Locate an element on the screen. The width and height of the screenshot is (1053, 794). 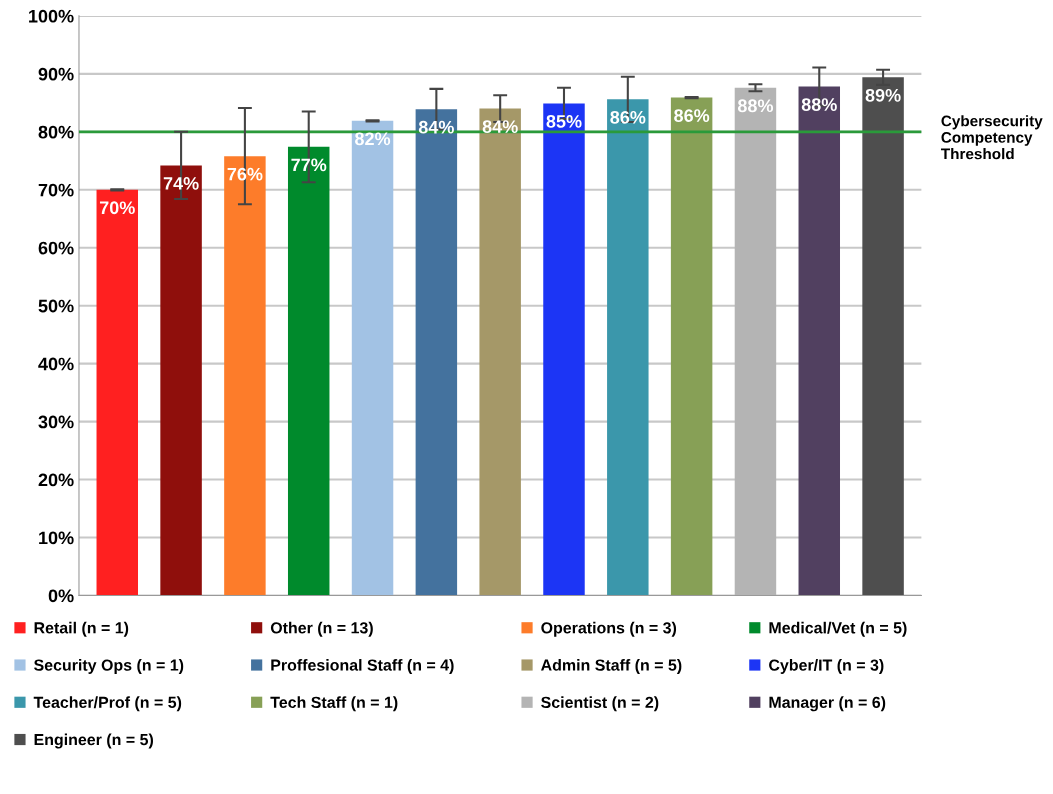
data-label: 77% is located at coordinates (309, 165).